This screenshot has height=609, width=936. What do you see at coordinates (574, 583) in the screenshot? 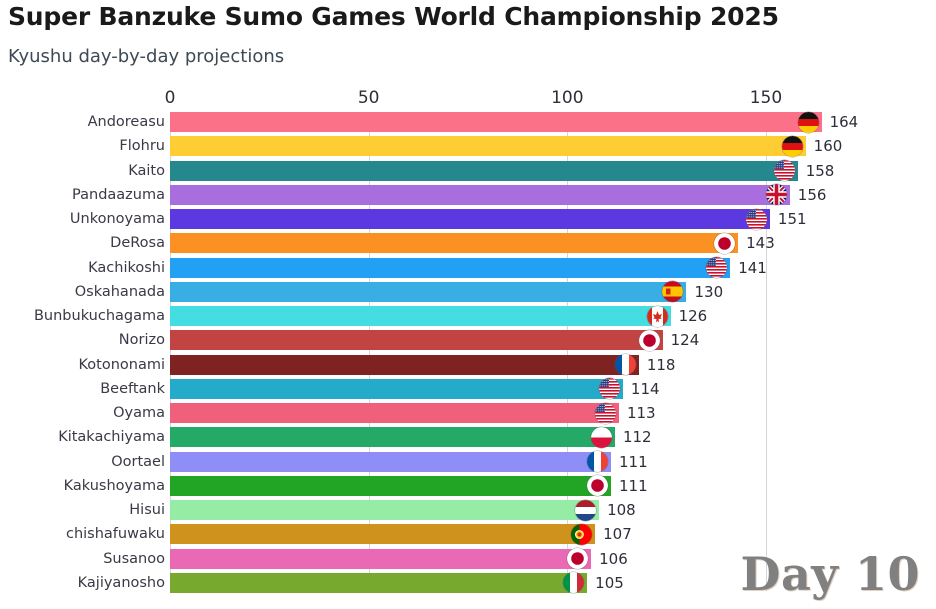
I see `flag-icon-it` at bounding box center [574, 583].